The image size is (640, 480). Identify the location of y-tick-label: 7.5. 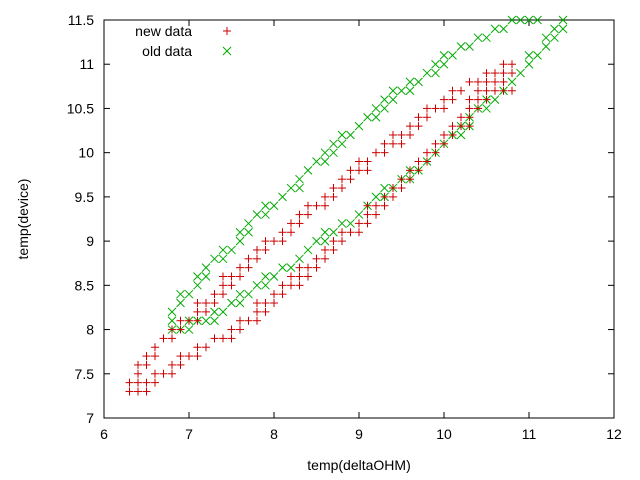
(85, 374).